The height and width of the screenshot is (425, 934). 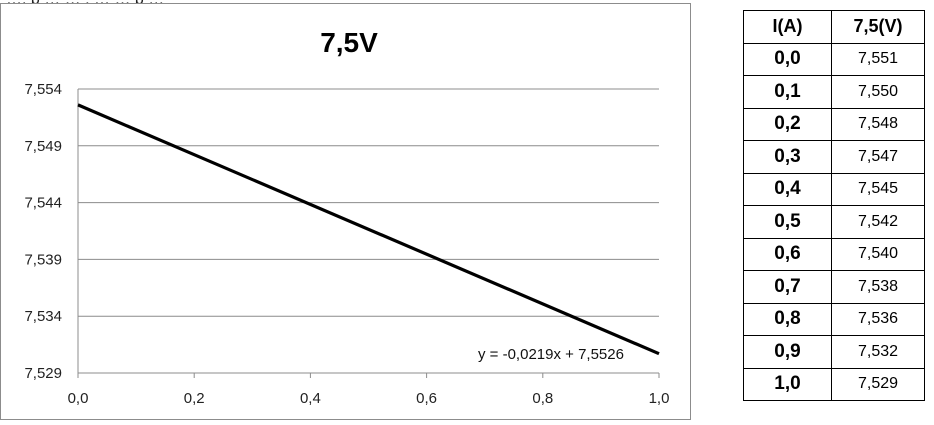 I want to click on table-row: 0,9 7,532, so click(x=834, y=352).